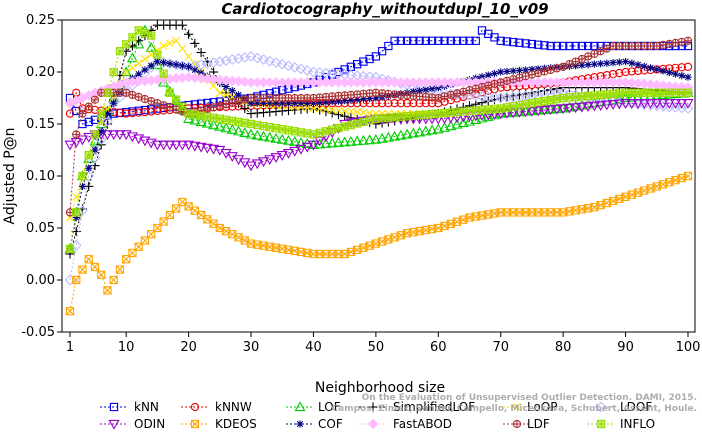 This screenshot has width=702, height=434. Describe the element at coordinates (625, 347) in the screenshot. I see `x-tick-label: 90` at that location.